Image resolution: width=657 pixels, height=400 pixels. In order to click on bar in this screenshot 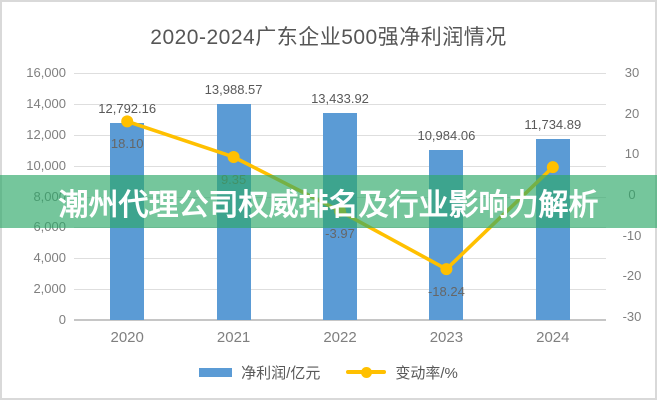, I will do `click(552, 229)`.